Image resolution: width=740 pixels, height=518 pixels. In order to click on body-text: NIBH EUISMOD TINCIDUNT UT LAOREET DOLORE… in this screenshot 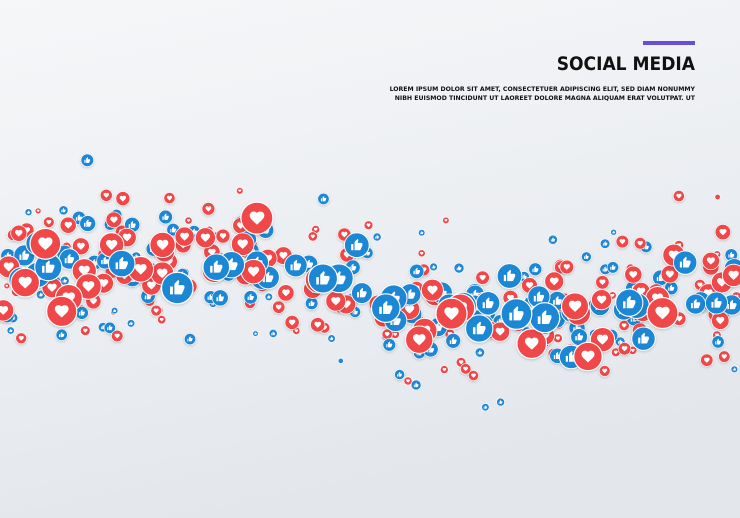, I will do `click(545, 98)`.